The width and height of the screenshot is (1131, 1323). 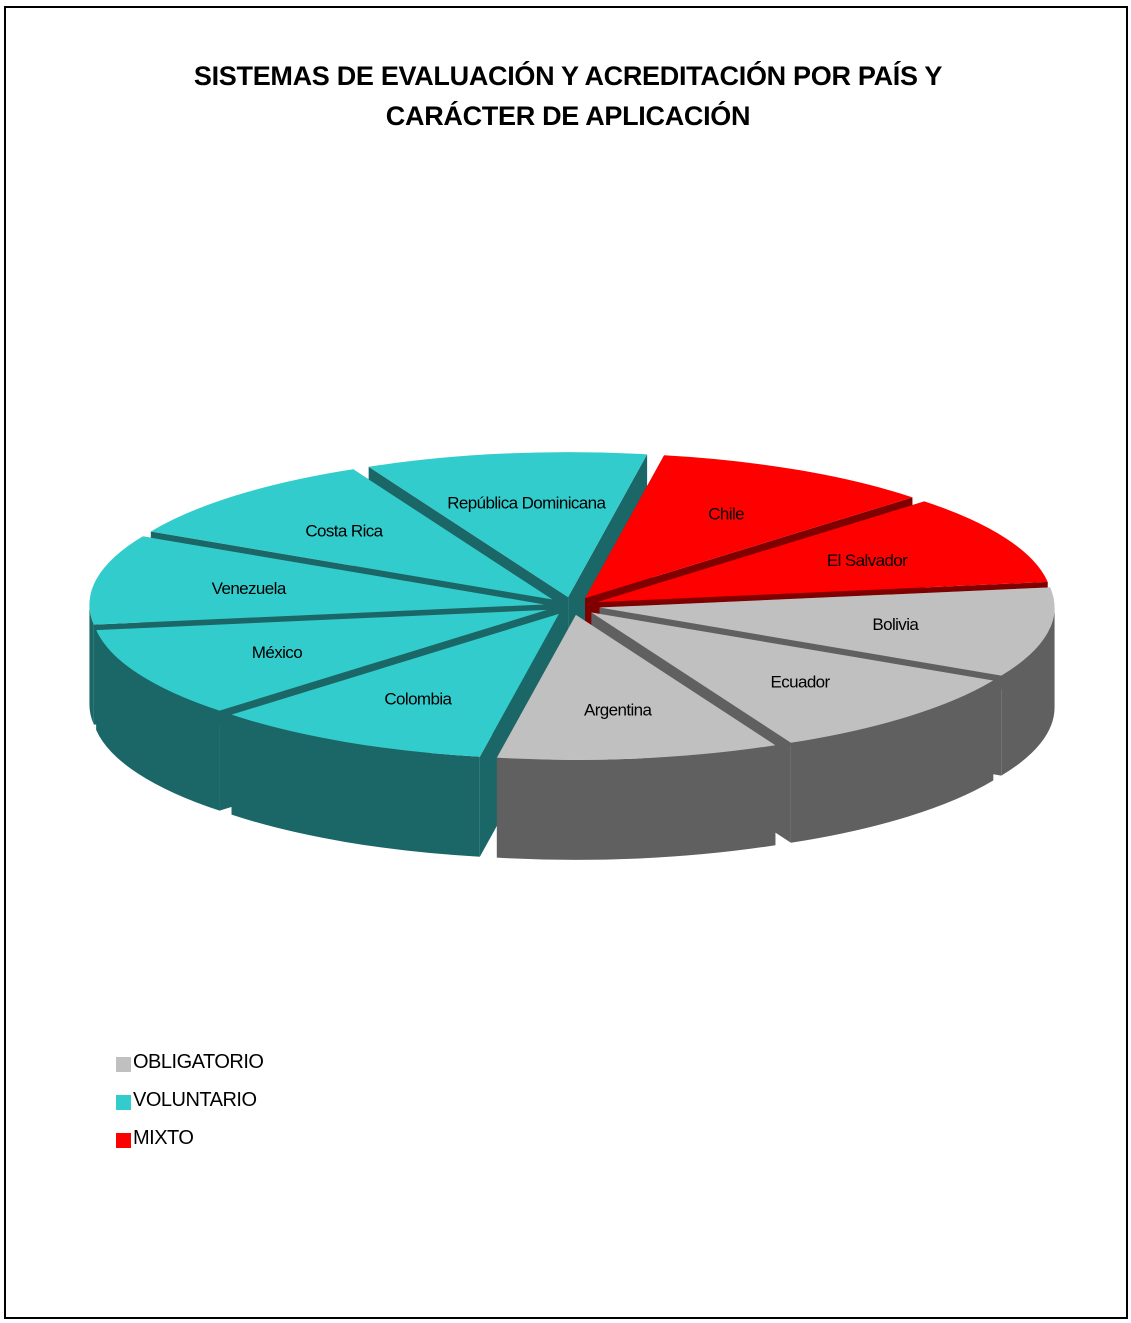 What do you see at coordinates (317, 580) in the screenshot?
I see `slice-top-venezuela` at bounding box center [317, 580].